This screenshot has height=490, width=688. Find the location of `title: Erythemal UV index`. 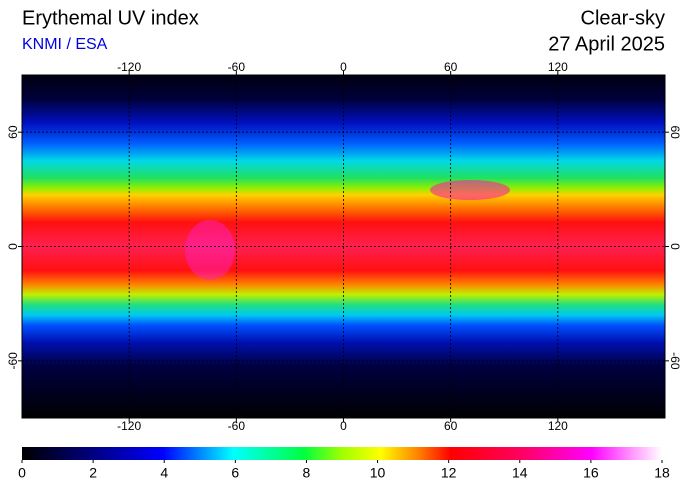

title: Erythemal UV index is located at coordinates (110, 18).